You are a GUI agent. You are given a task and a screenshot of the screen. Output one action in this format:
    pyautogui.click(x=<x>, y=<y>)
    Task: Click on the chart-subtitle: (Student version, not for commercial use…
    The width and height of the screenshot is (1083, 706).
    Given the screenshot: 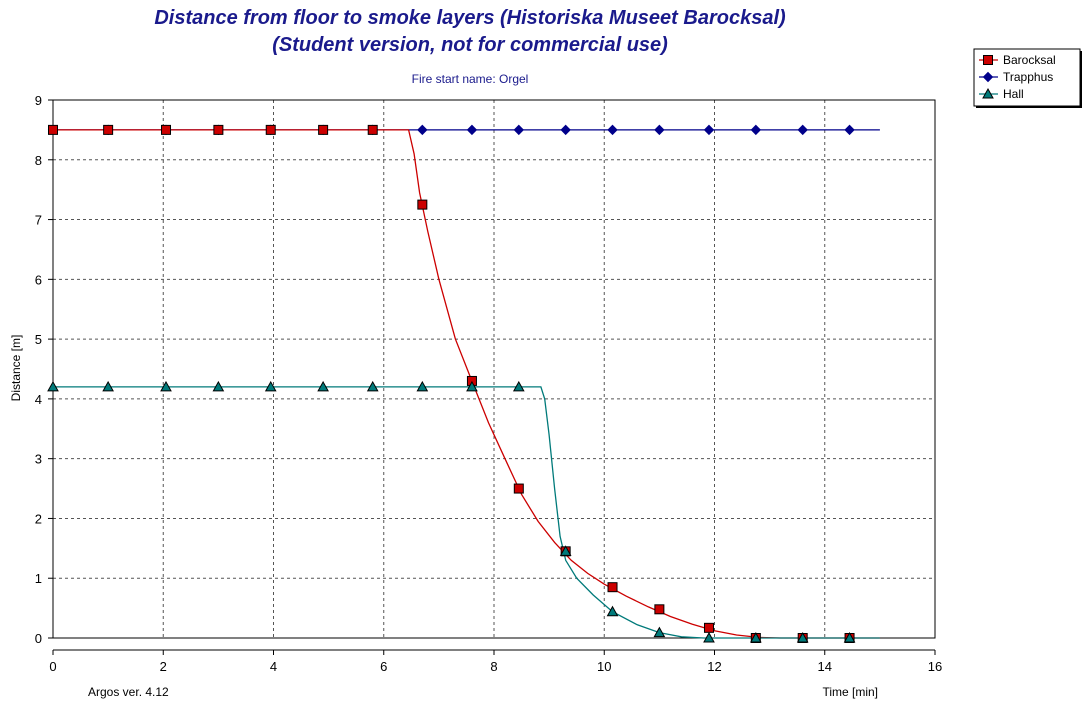 What is the action you would take?
    pyautogui.click(x=470, y=45)
    